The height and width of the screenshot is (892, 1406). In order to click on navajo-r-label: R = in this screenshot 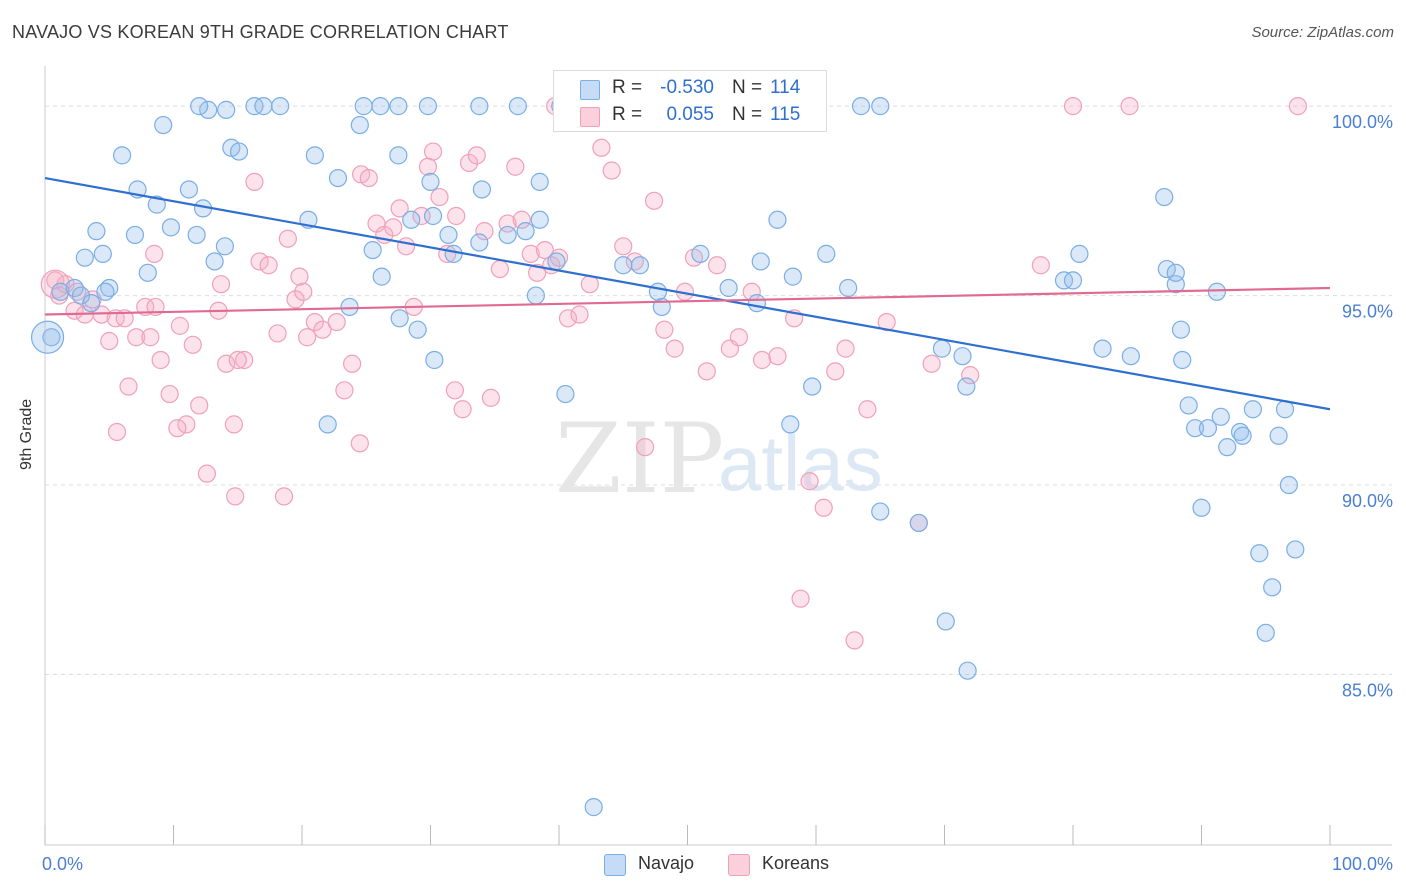, I will do `click(627, 87)`.